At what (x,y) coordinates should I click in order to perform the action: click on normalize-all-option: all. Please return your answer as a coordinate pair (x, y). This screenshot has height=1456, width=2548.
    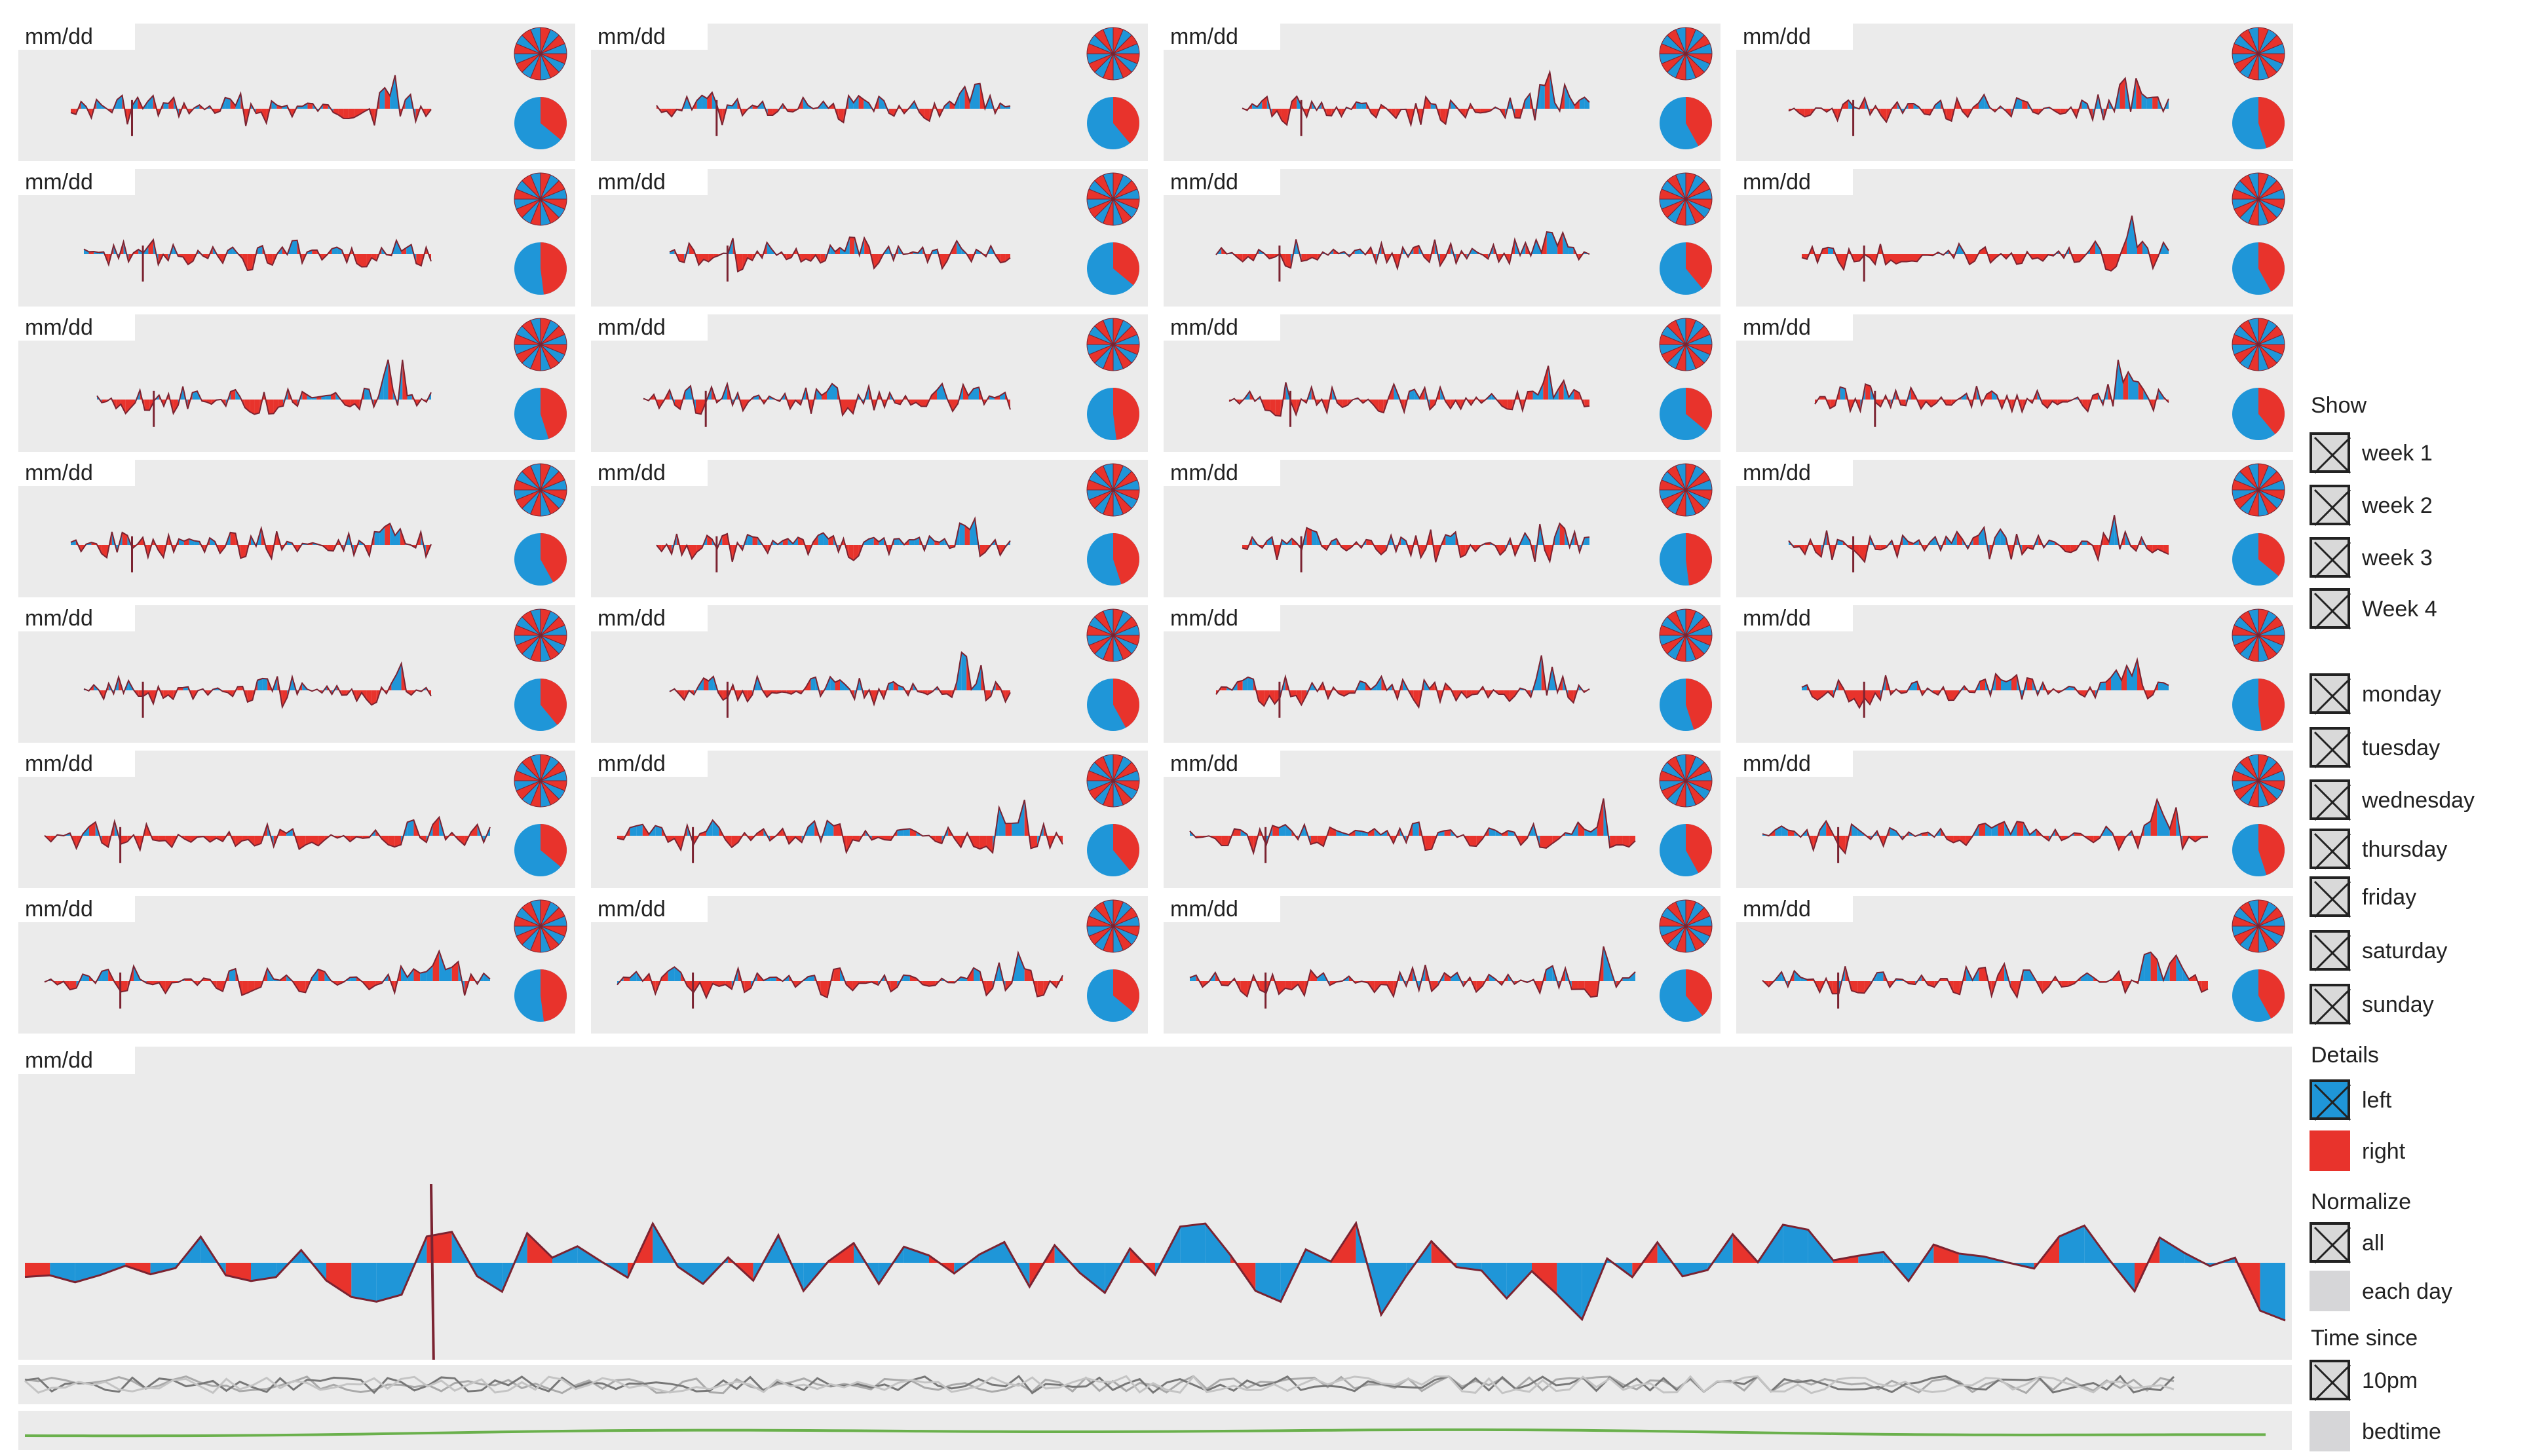
    Looking at the image, I should click on (2427, 1244).